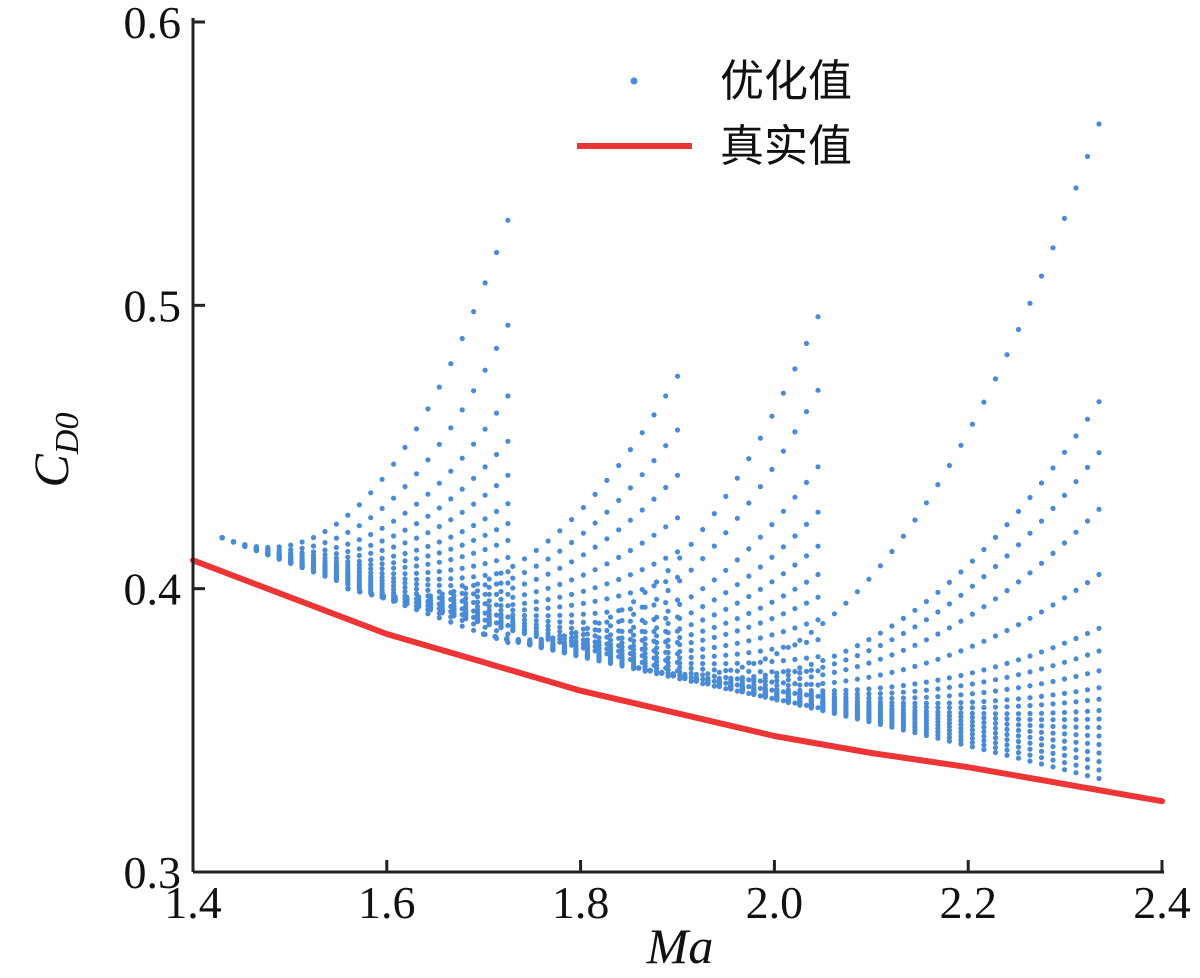 This screenshot has width=1200, height=978. What do you see at coordinates (153, 24) in the screenshot?
I see `y-tick-label: 0.6` at bounding box center [153, 24].